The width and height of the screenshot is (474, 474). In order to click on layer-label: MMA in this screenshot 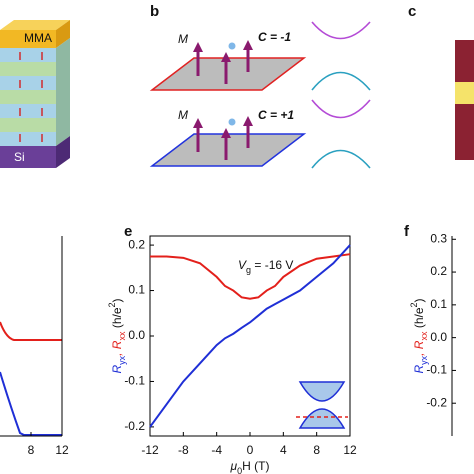, I will do `click(38, 38)`.